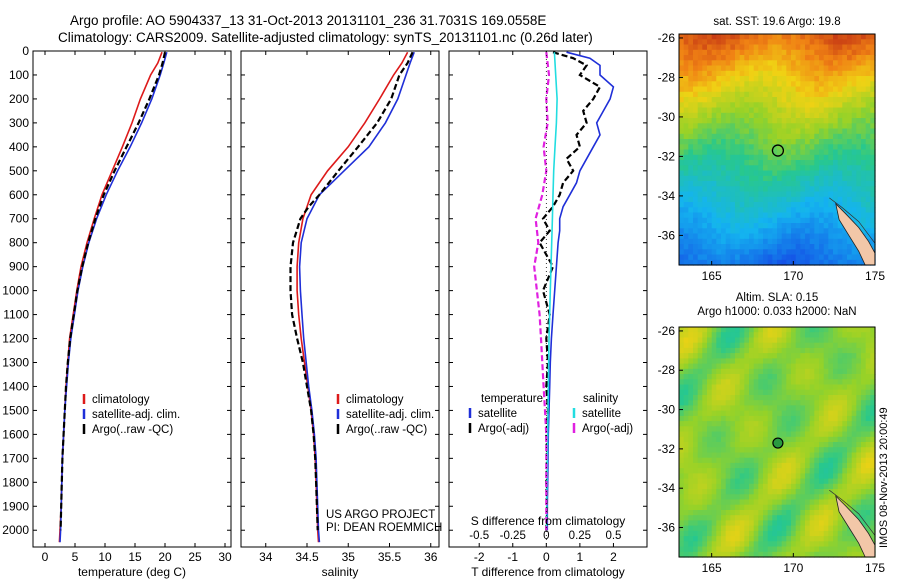  Describe the element at coordinates (667, 156) in the screenshot. I see `sst_map-ytick-label: -32` at that location.